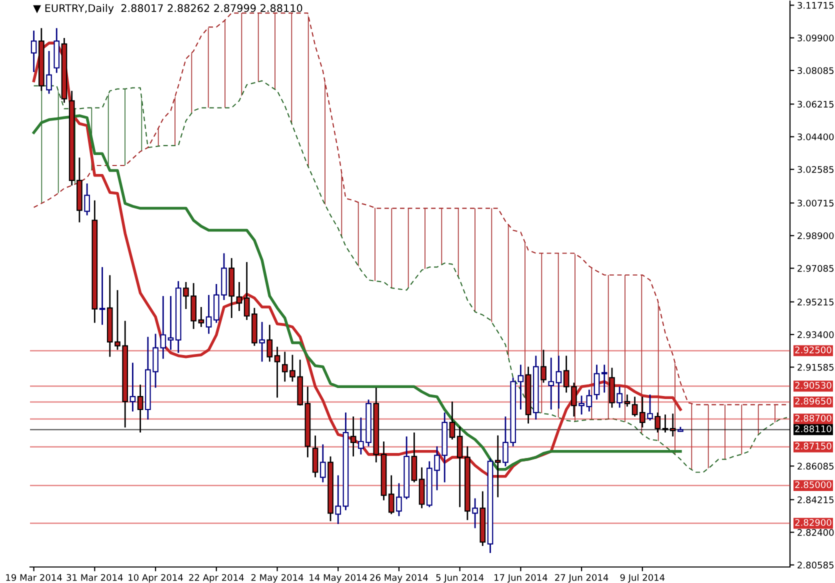  What do you see at coordinates (642, 578) in the screenshot?
I see `x-tick-label: 9 Jul 2014` at bounding box center [642, 578].